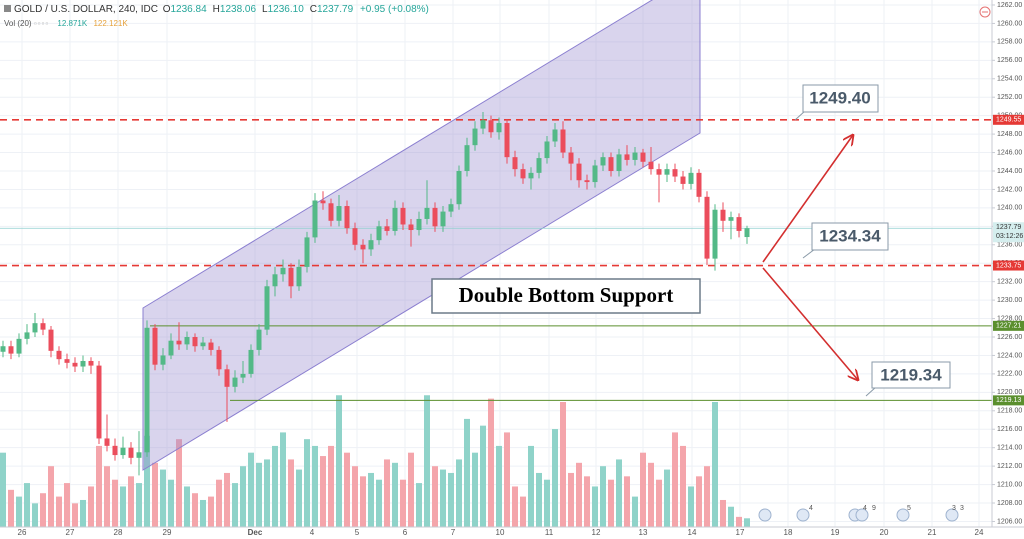 The width and height of the screenshot is (1024, 539). I want to click on level-label: 1233.75, so click(1008, 265).